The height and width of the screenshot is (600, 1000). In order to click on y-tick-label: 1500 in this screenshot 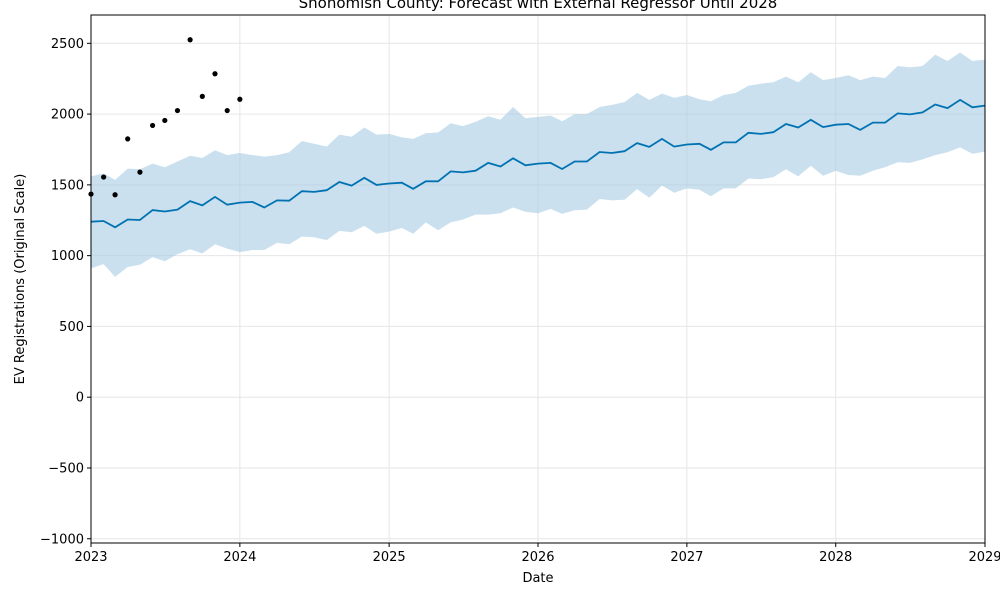, I will do `click(67, 185)`.